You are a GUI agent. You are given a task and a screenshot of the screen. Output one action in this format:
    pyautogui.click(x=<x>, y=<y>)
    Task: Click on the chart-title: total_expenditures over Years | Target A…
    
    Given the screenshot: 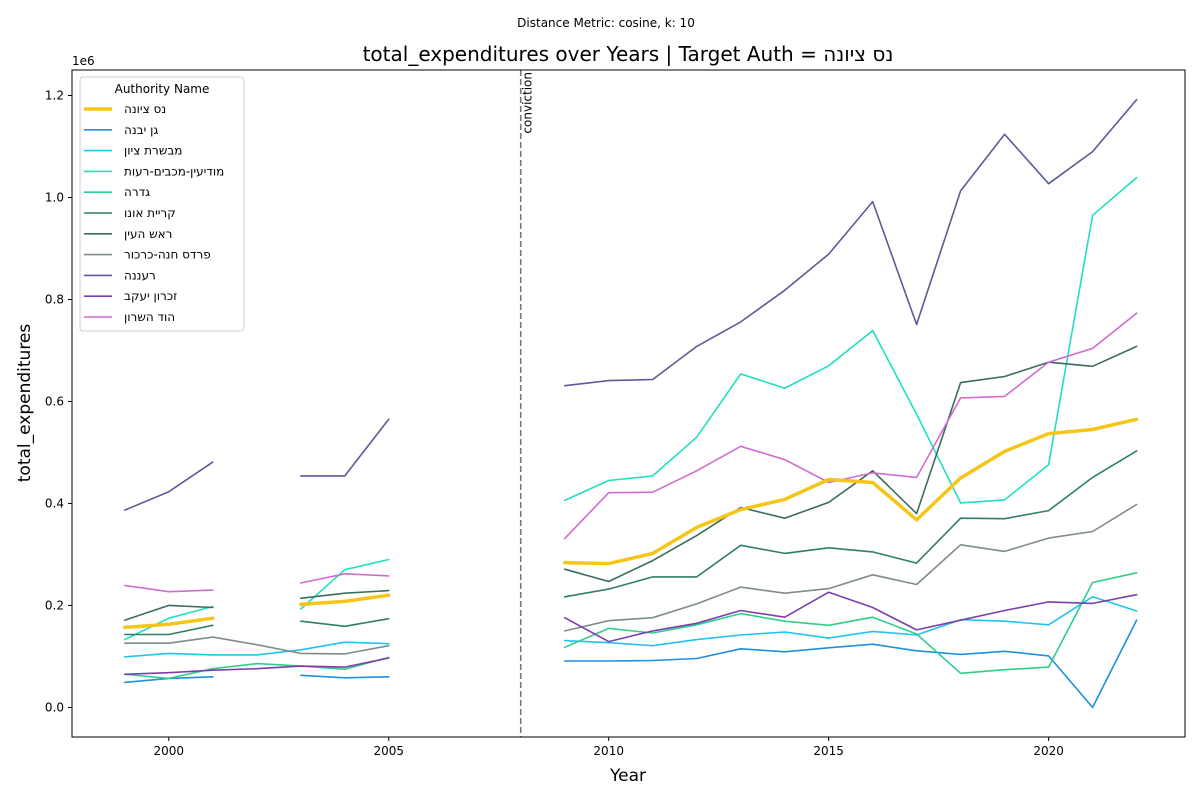 What is the action you would take?
    pyautogui.click(x=628, y=54)
    